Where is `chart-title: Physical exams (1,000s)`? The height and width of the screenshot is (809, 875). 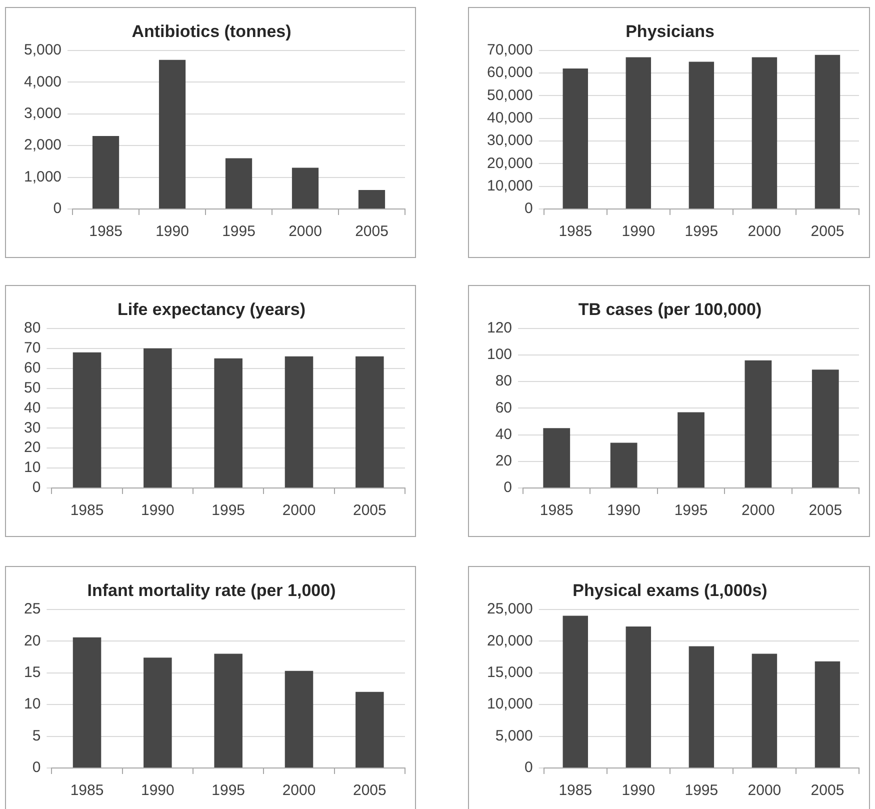 chart-title: Physical exams (1,000s) is located at coordinates (670, 590).